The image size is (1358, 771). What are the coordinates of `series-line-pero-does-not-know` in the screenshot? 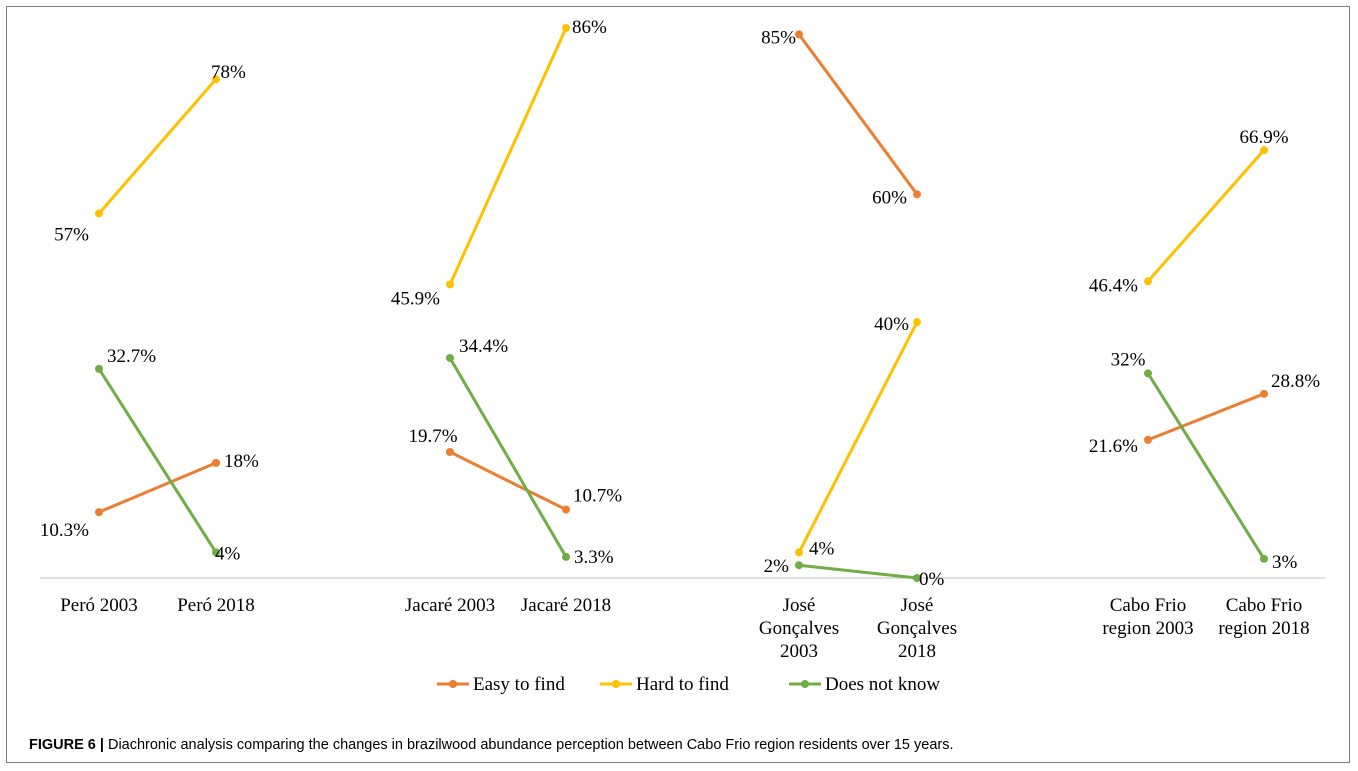 It's located at (157, 461).